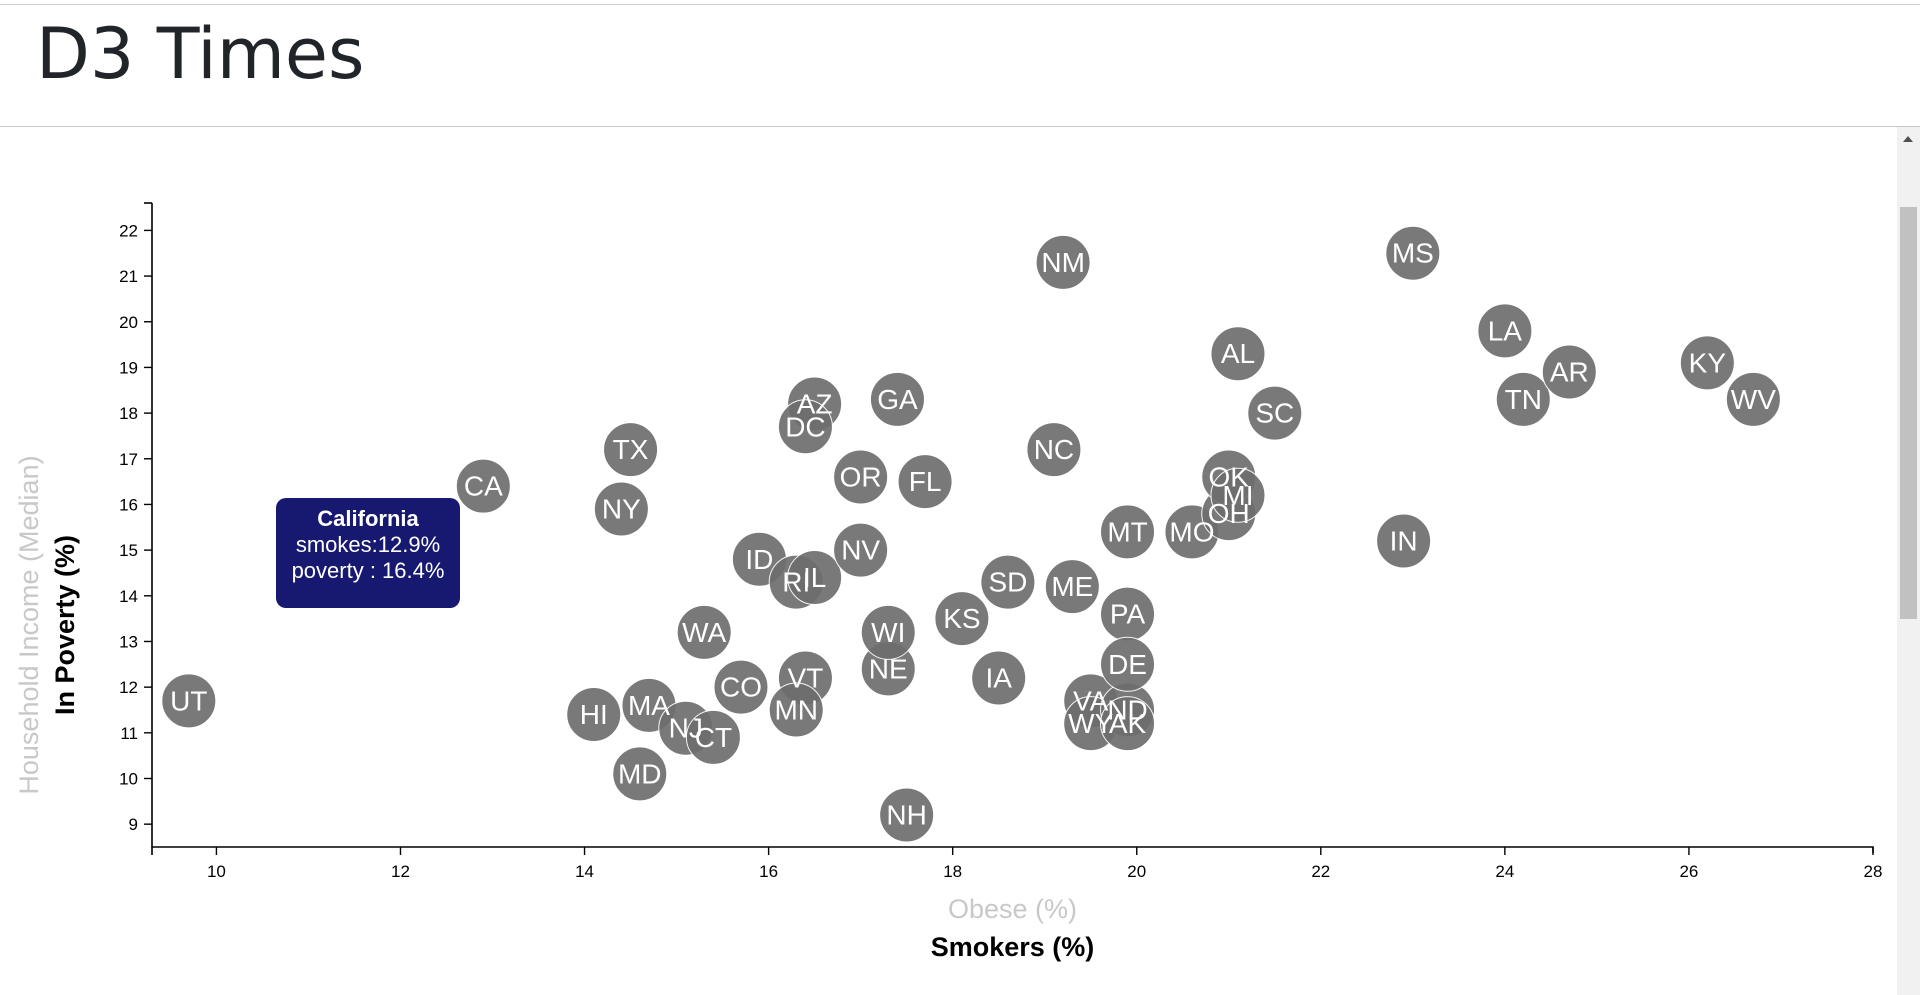  Describe the element at coordinates (1008, 582) in the screenshot. I see `state-circle-sd` at that location.